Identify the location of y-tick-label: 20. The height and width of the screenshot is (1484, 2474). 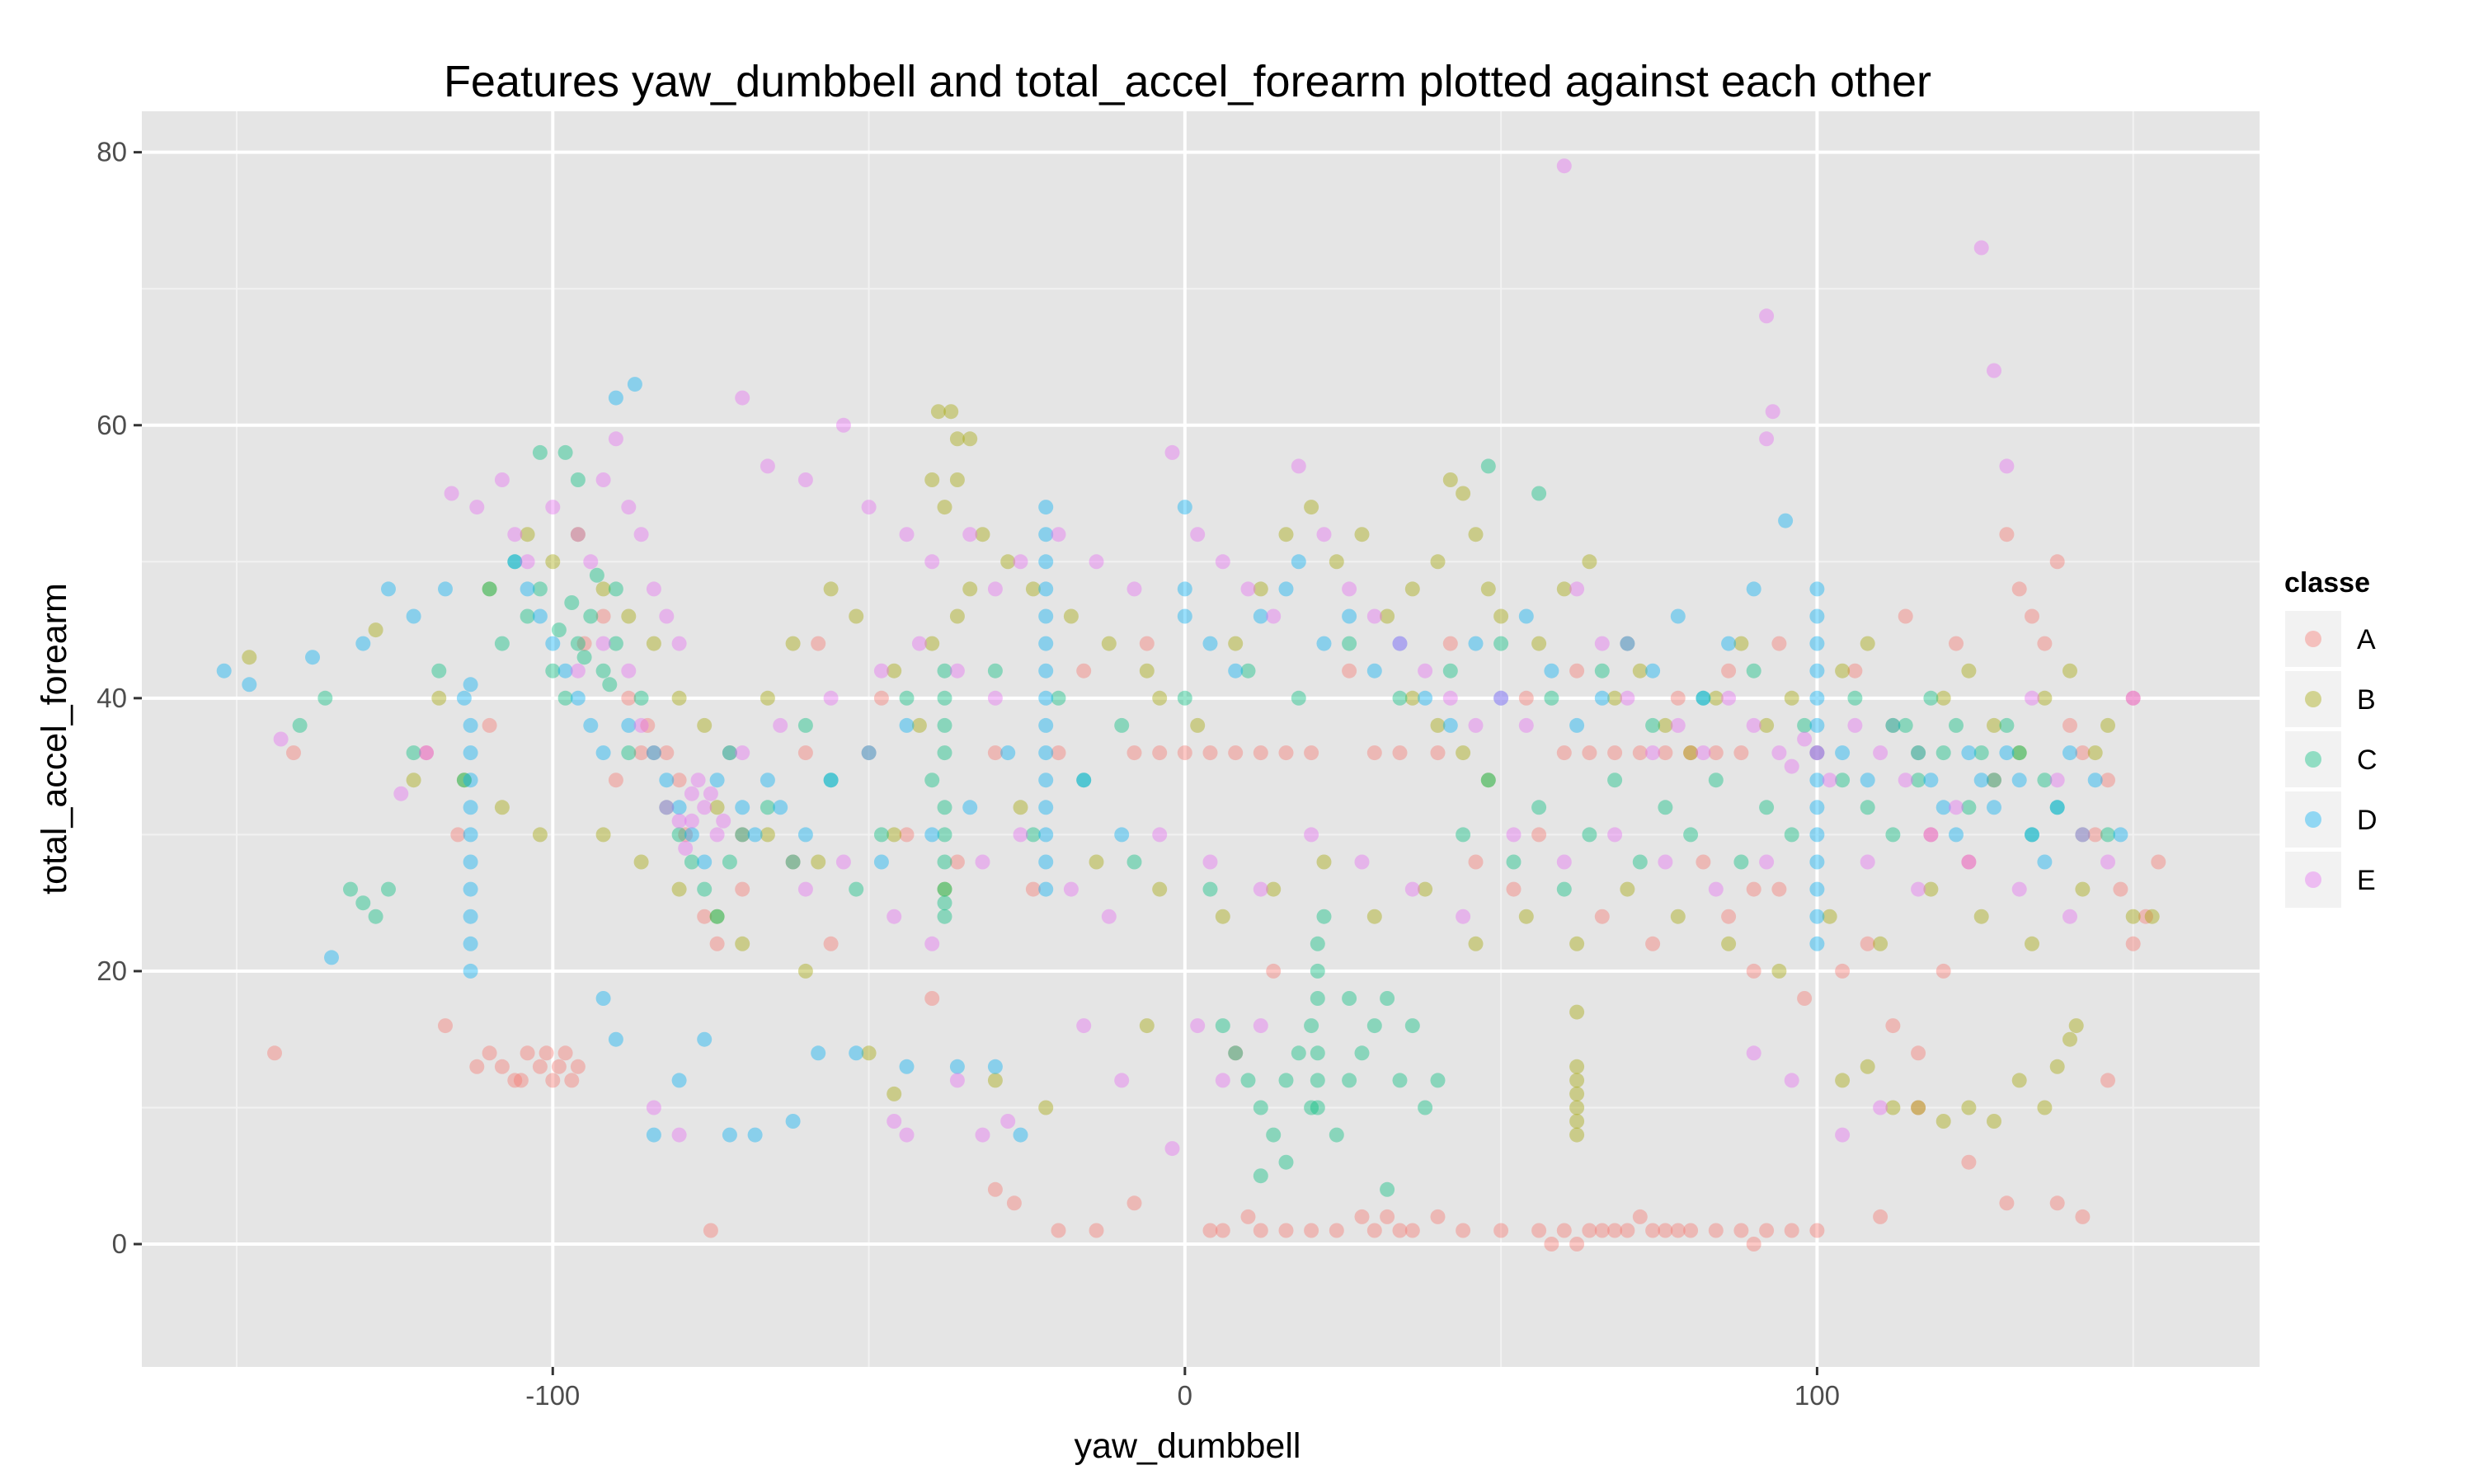
(111, 971).